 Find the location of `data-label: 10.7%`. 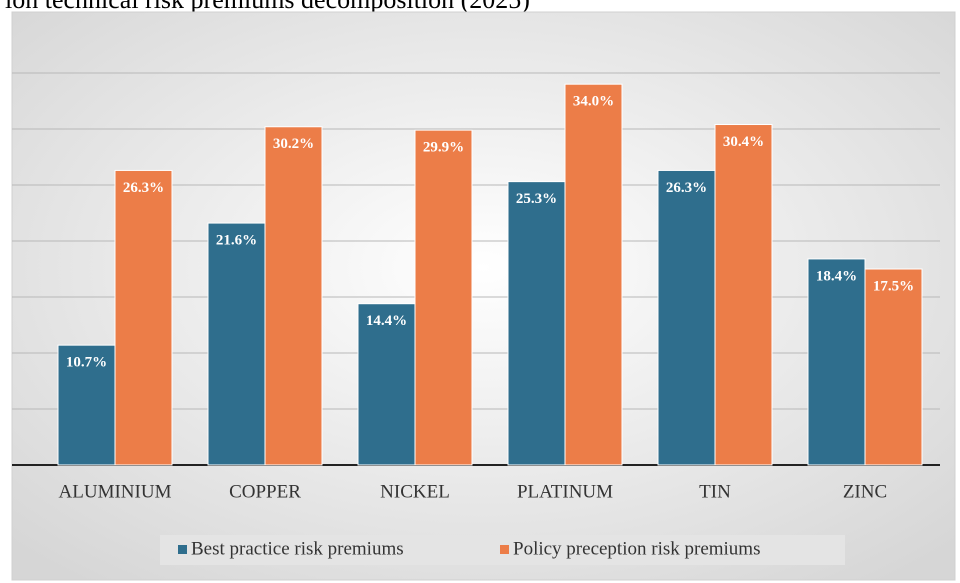

data-label: 10.7% is located at coordinates (86, 363).